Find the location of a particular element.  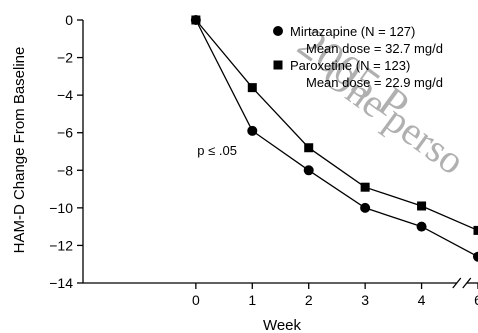

annotations: p ≤ .05 is located at coordinates (217, 150).